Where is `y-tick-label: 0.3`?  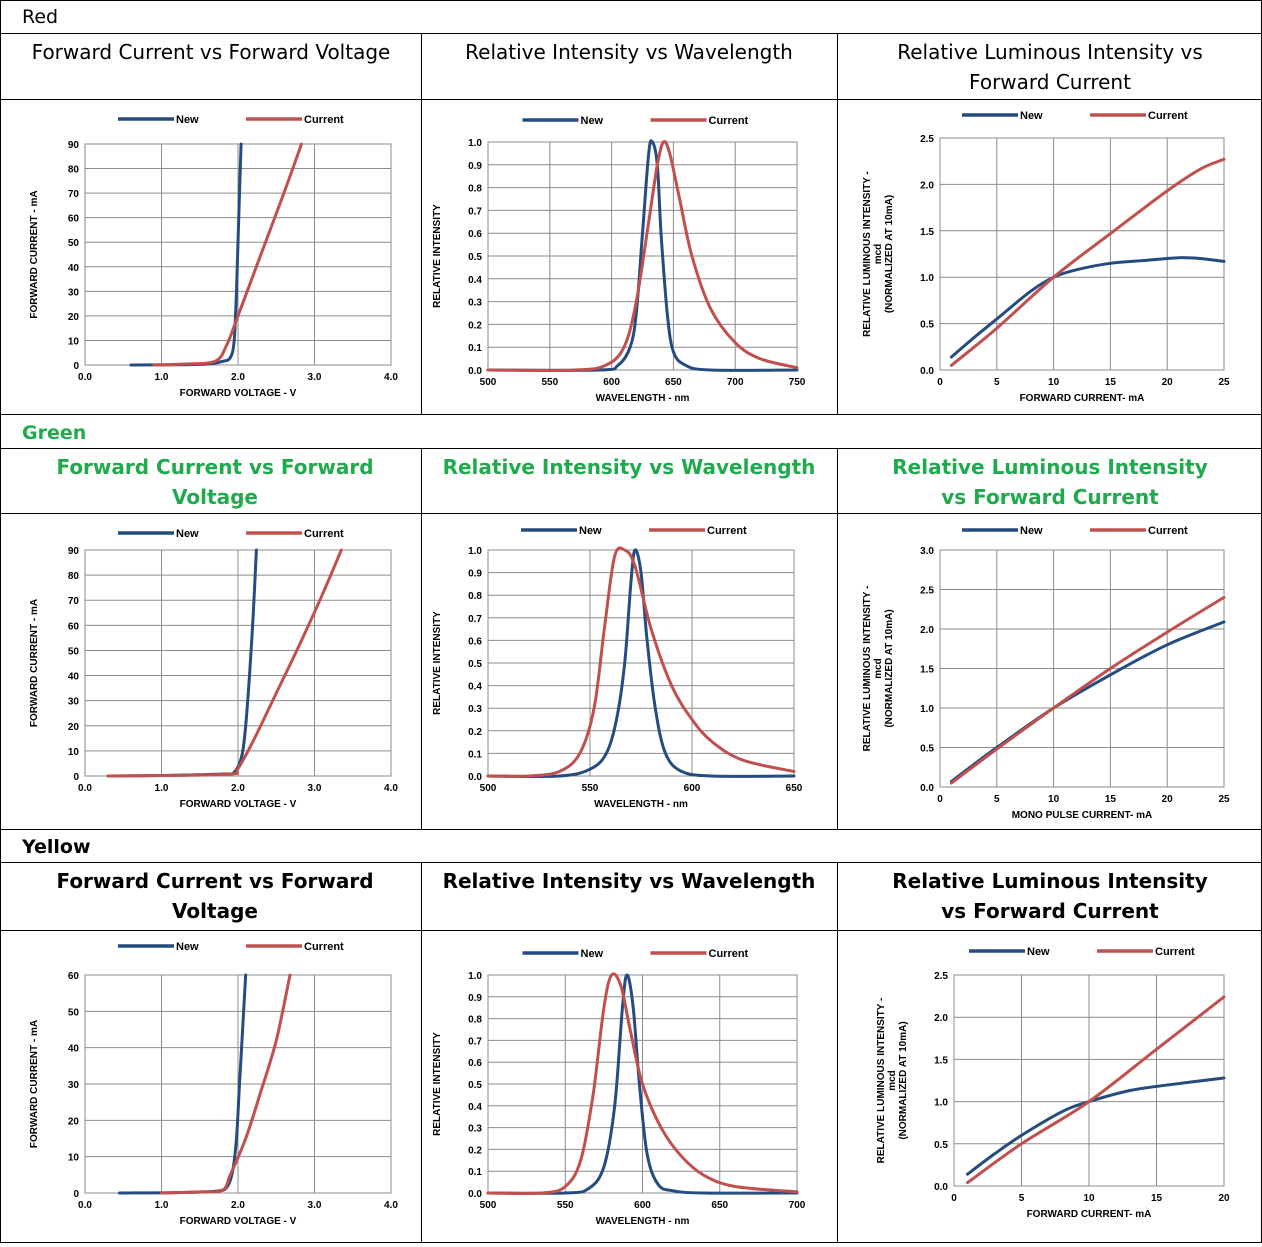 y-tick-label: 0.3 is located at coordinates (475, 1129).